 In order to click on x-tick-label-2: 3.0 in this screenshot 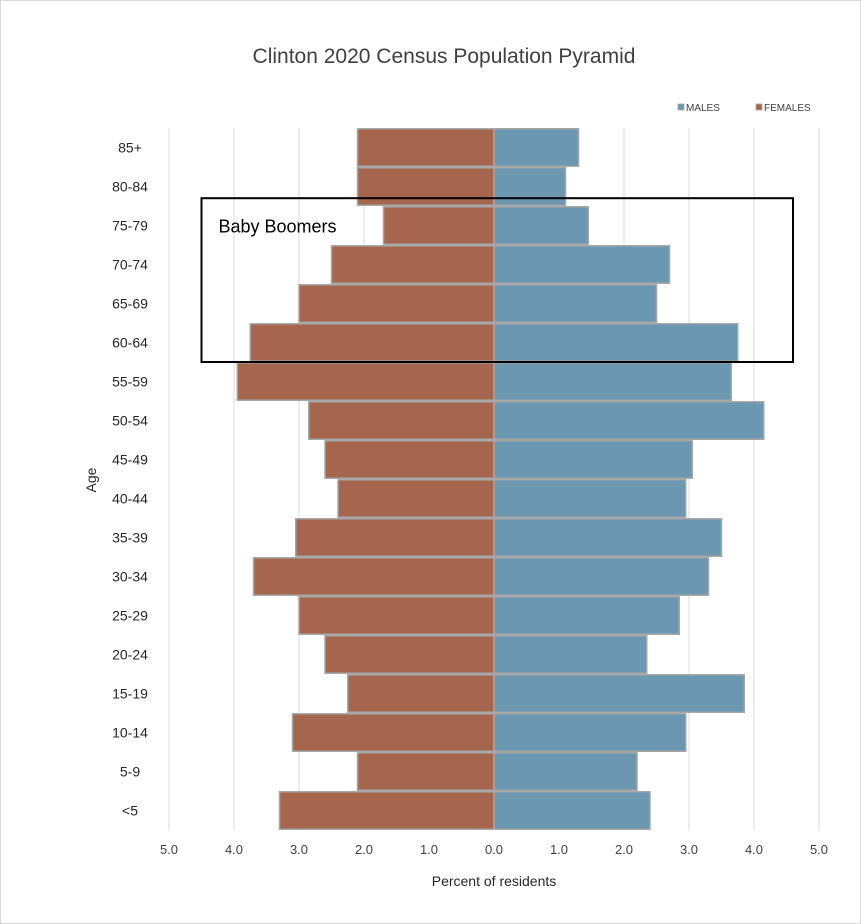, I will do `click(299, 849)`.